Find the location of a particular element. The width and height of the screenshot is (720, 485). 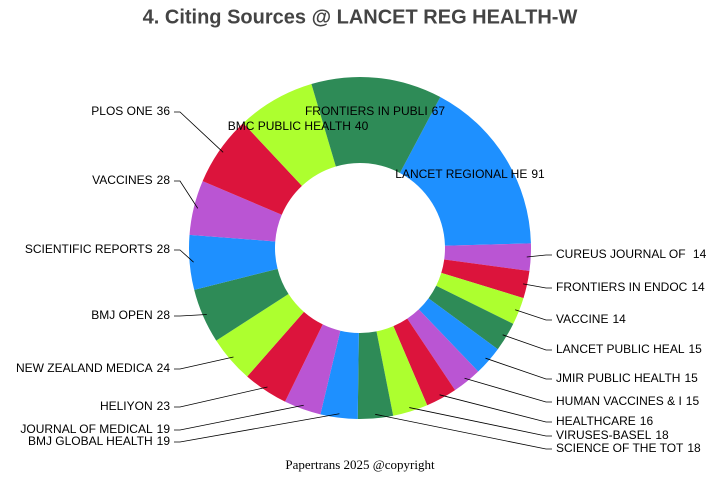

slice-label: HUMAN VACCINES & I 15 is located at coordinates (627, 401).